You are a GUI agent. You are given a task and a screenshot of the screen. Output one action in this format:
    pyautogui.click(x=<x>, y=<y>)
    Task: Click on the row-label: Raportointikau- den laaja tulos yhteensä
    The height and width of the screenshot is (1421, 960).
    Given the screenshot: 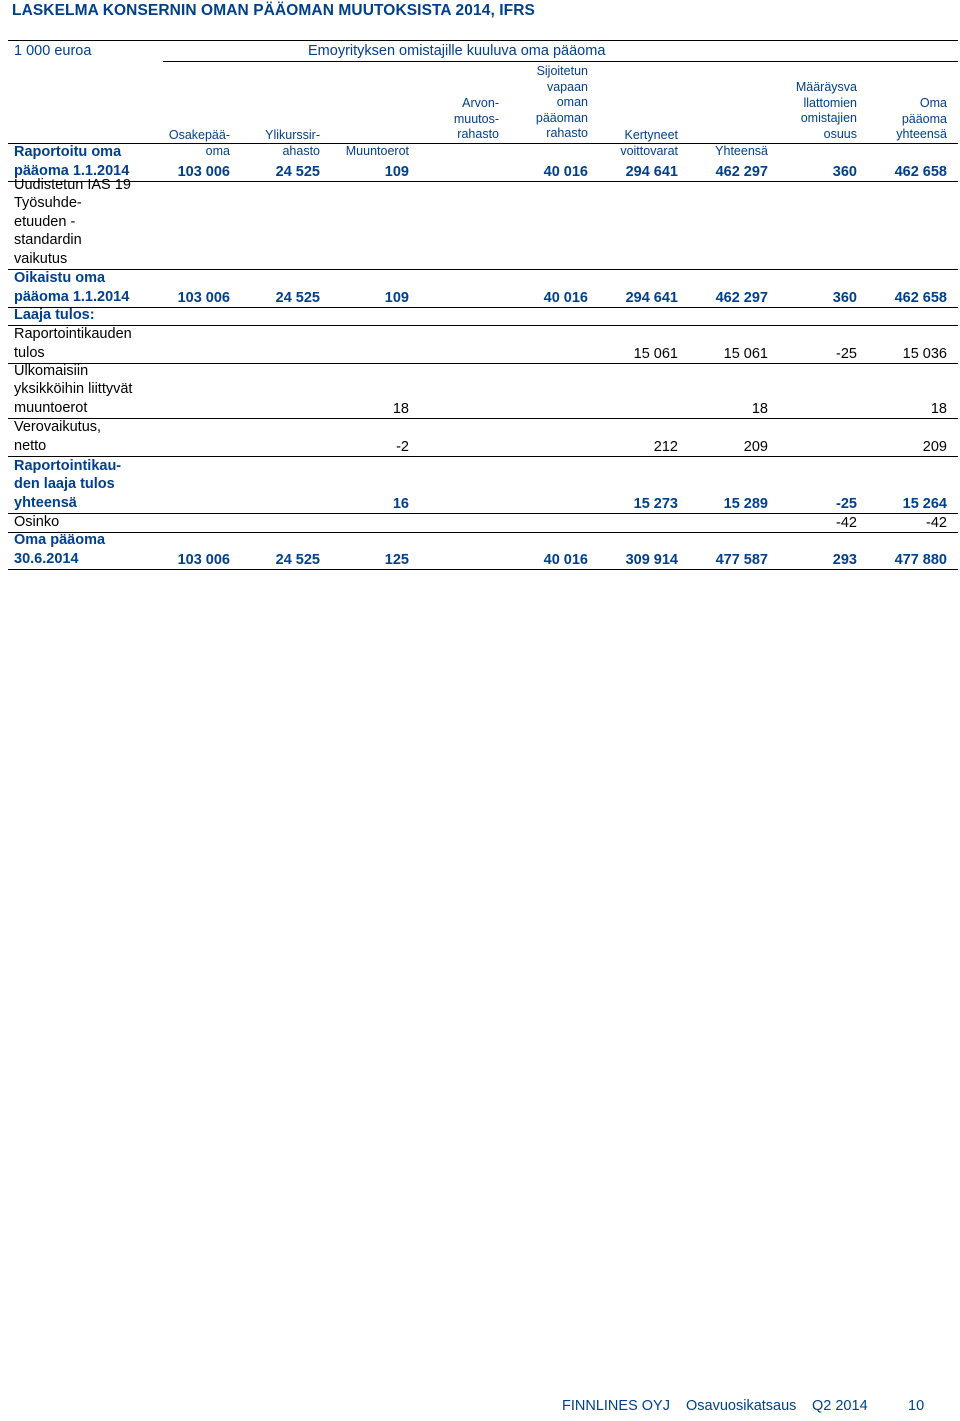 What is the action you would take?
    pyautogui.click(x=68, y=484)
    